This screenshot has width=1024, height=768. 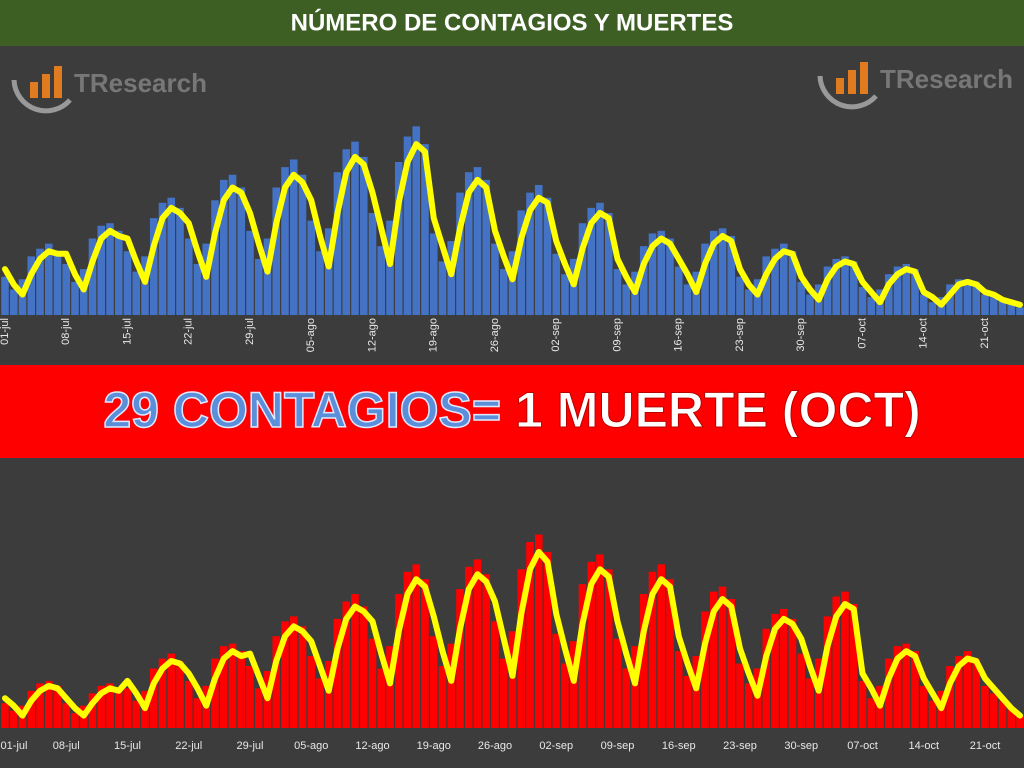 I want to click on x-tick-label: 02-sep, so click(x=556, y=335).